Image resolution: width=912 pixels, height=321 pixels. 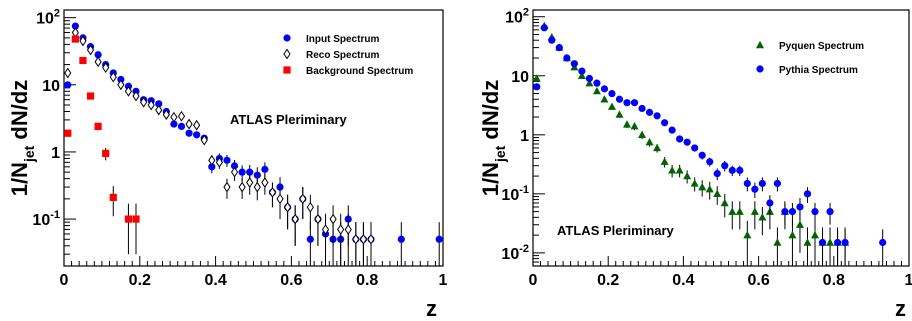 I want to click on y-tick-label: 10⁻¹, so click(x=46, y=219).